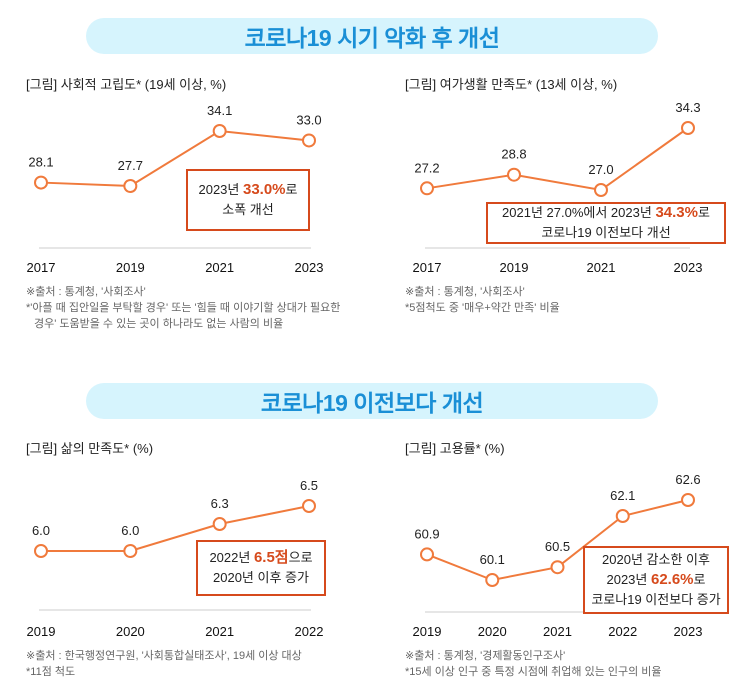 Image resolution: width=744 pixels, height=698 pixels. I want to click on footnote: *5점척도 중 '매우+약간 만족' 비율, so click(482, 308).